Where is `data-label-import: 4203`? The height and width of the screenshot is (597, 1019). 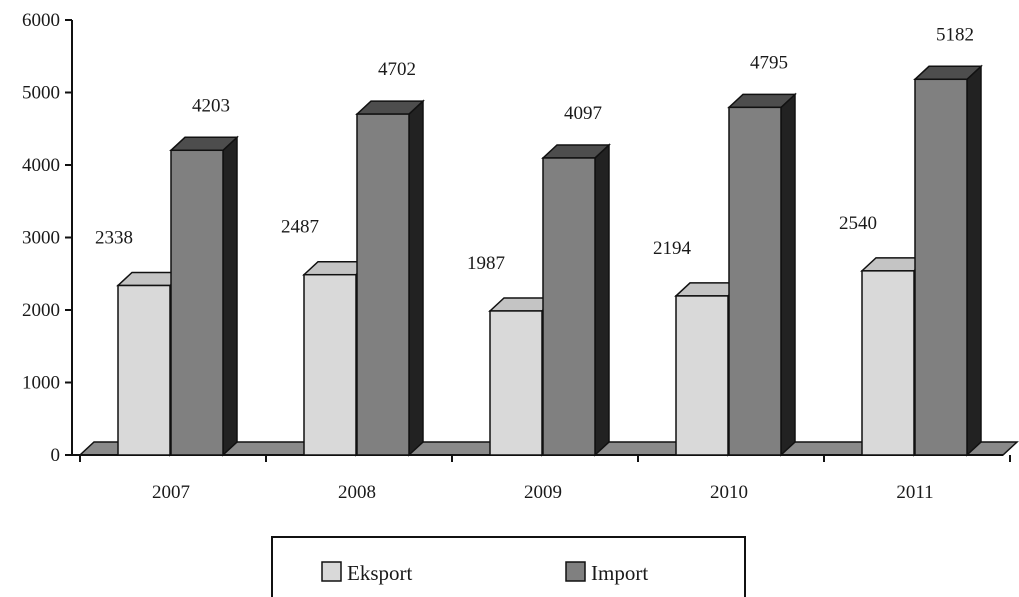 data-label-import: 4203 is located at coordinates (211, 105).